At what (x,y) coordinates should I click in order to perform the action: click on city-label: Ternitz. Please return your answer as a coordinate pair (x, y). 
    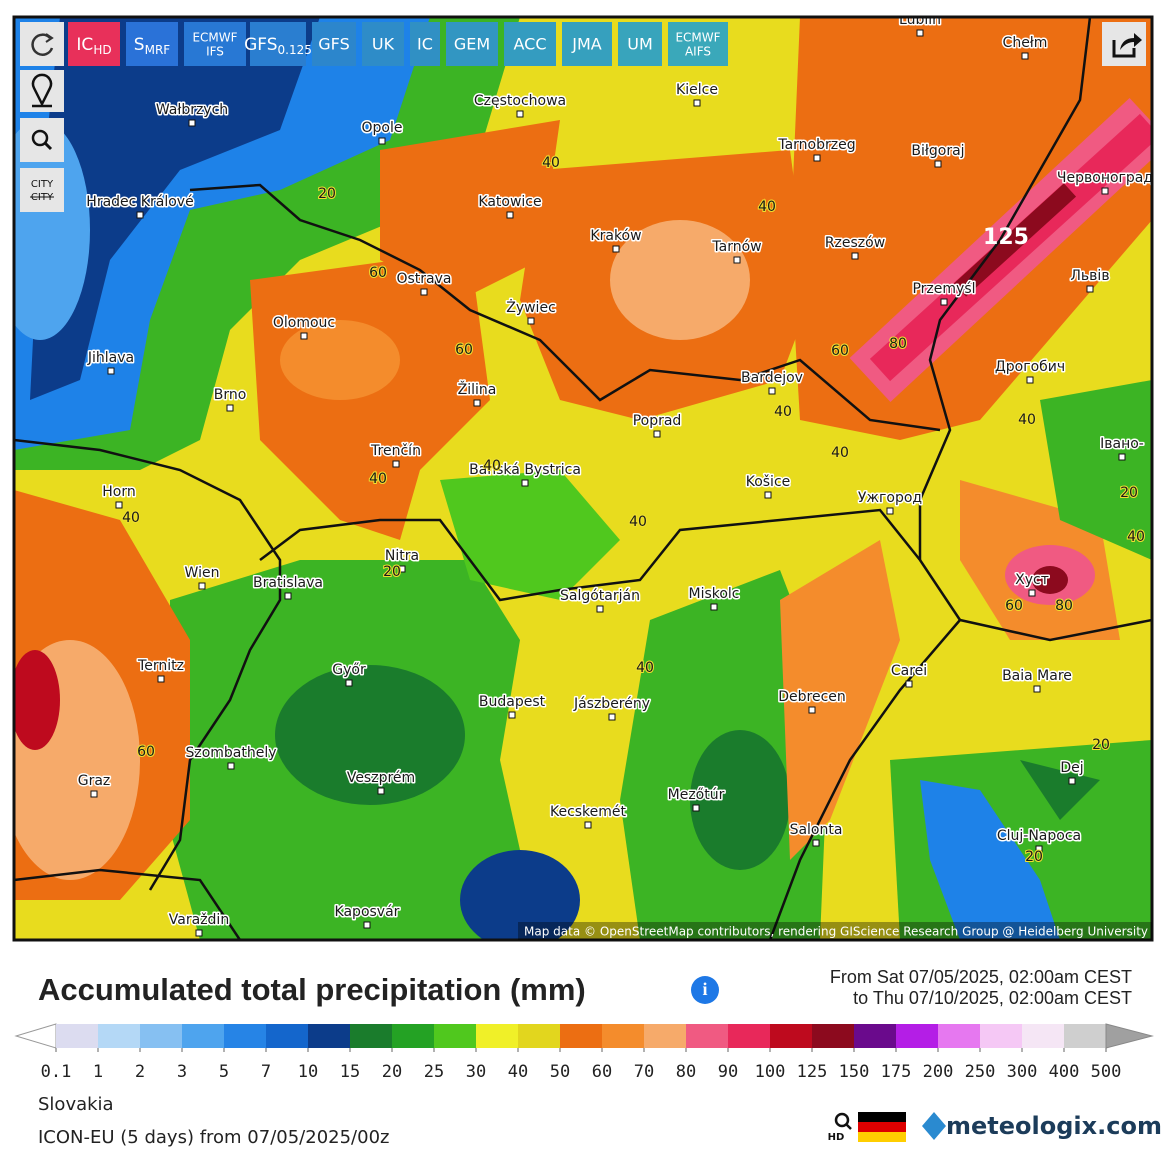
    Looking at the image, I should click on (160, 666).